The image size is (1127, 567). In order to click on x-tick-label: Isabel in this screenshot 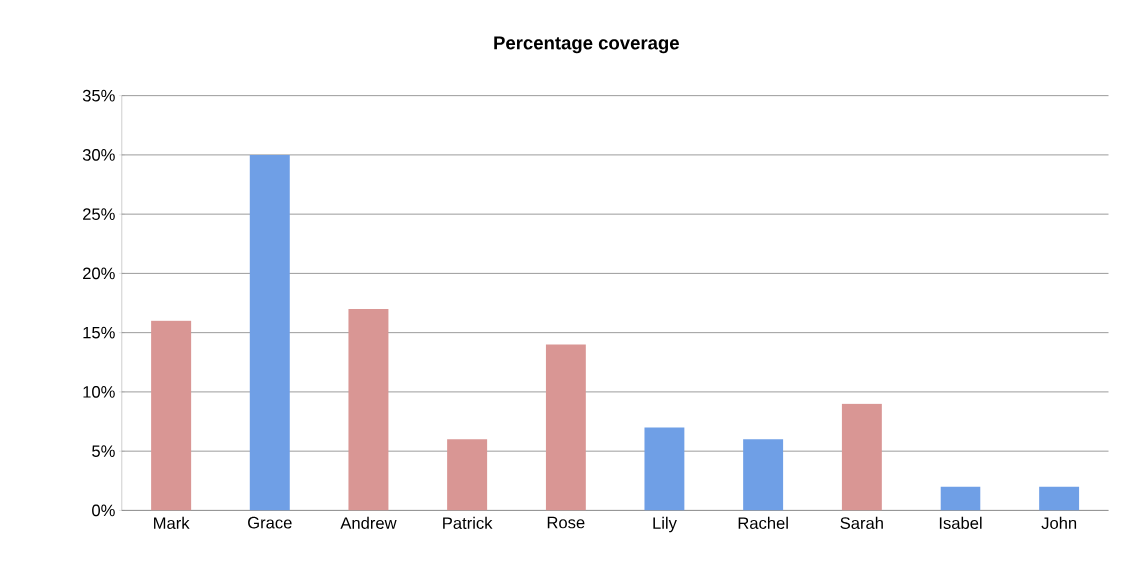, I will do `click(960, 522)`.